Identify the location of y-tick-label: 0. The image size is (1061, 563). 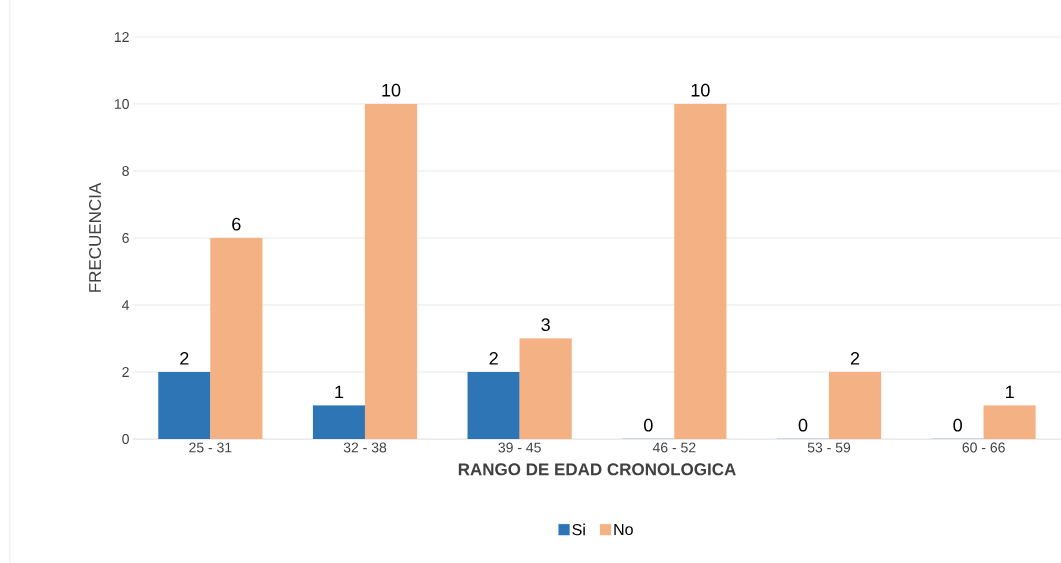
(125, 439).